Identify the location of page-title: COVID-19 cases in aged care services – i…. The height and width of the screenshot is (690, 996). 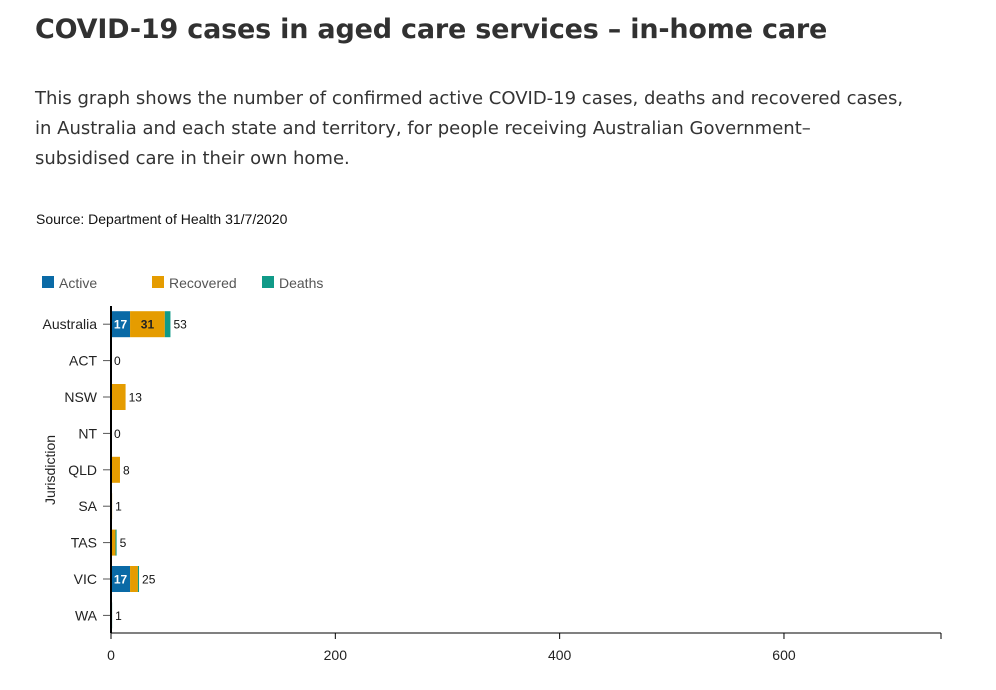
(431, 29).